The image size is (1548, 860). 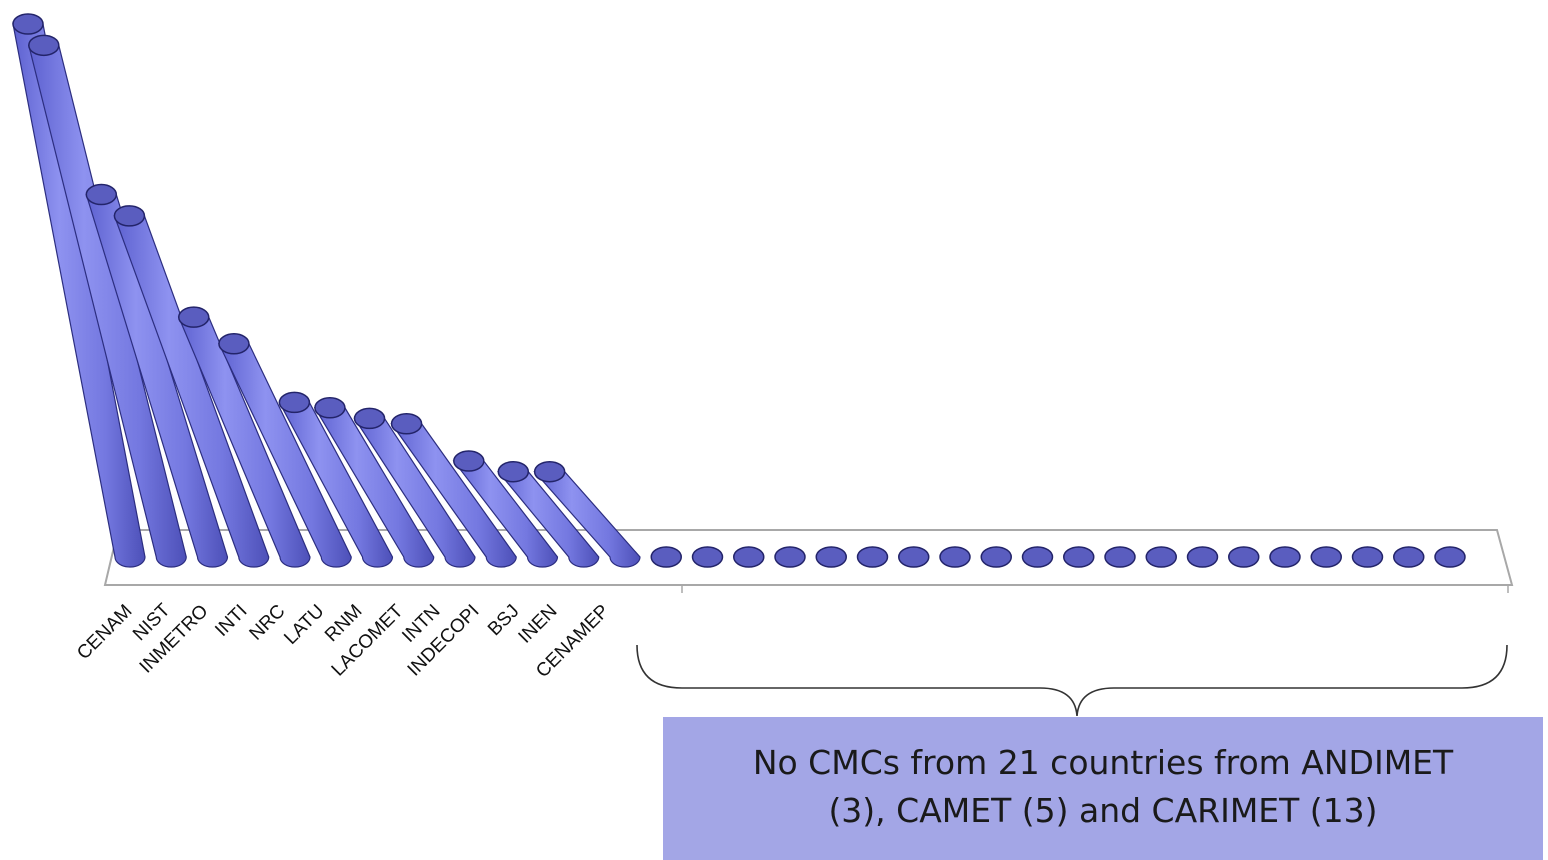 I want to click on bar-inen, so click(x=548, y=514).